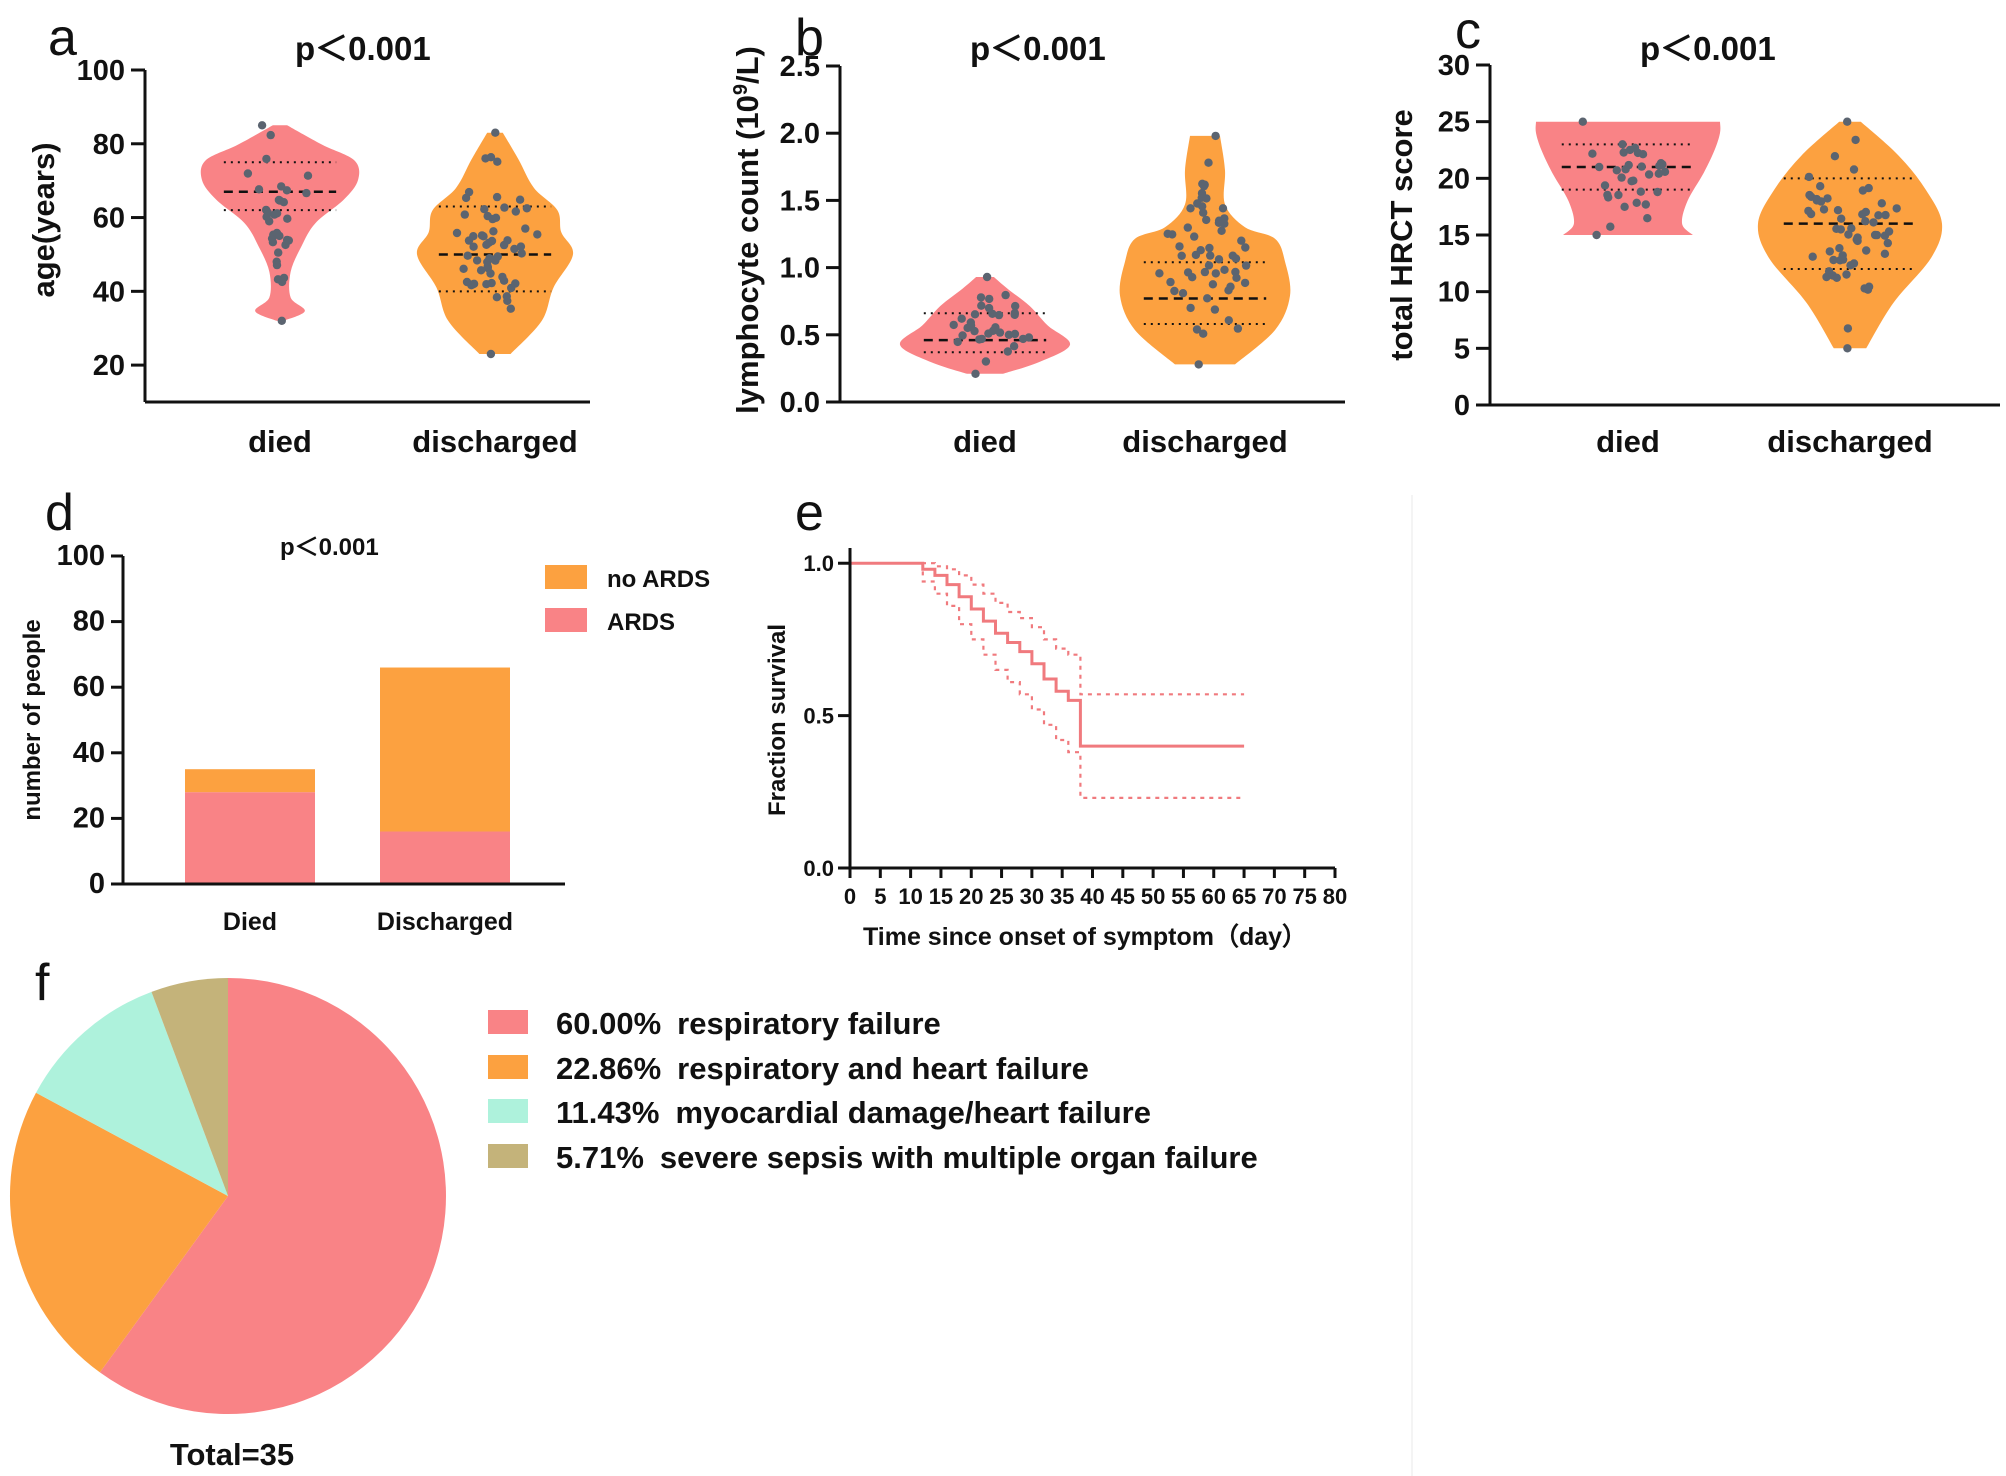  I want to click on bar-discharged-ards, so click(445, 857).